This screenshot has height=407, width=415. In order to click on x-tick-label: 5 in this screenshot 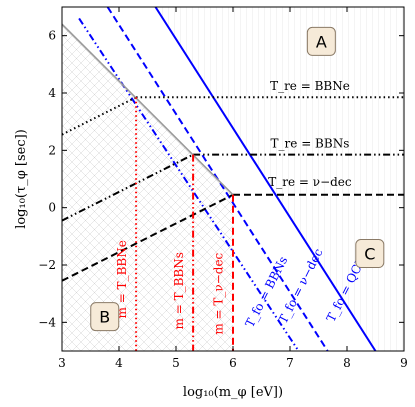, I will do `click(176, 363)`.